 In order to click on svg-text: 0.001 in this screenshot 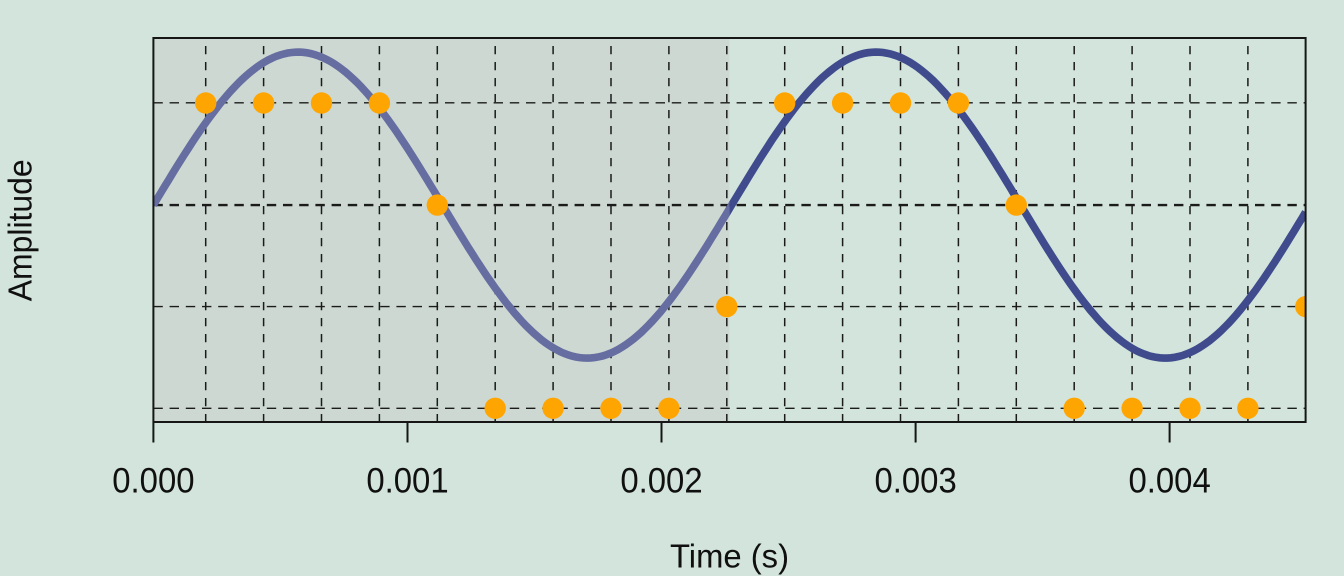, I will do `click(407, 481)`.